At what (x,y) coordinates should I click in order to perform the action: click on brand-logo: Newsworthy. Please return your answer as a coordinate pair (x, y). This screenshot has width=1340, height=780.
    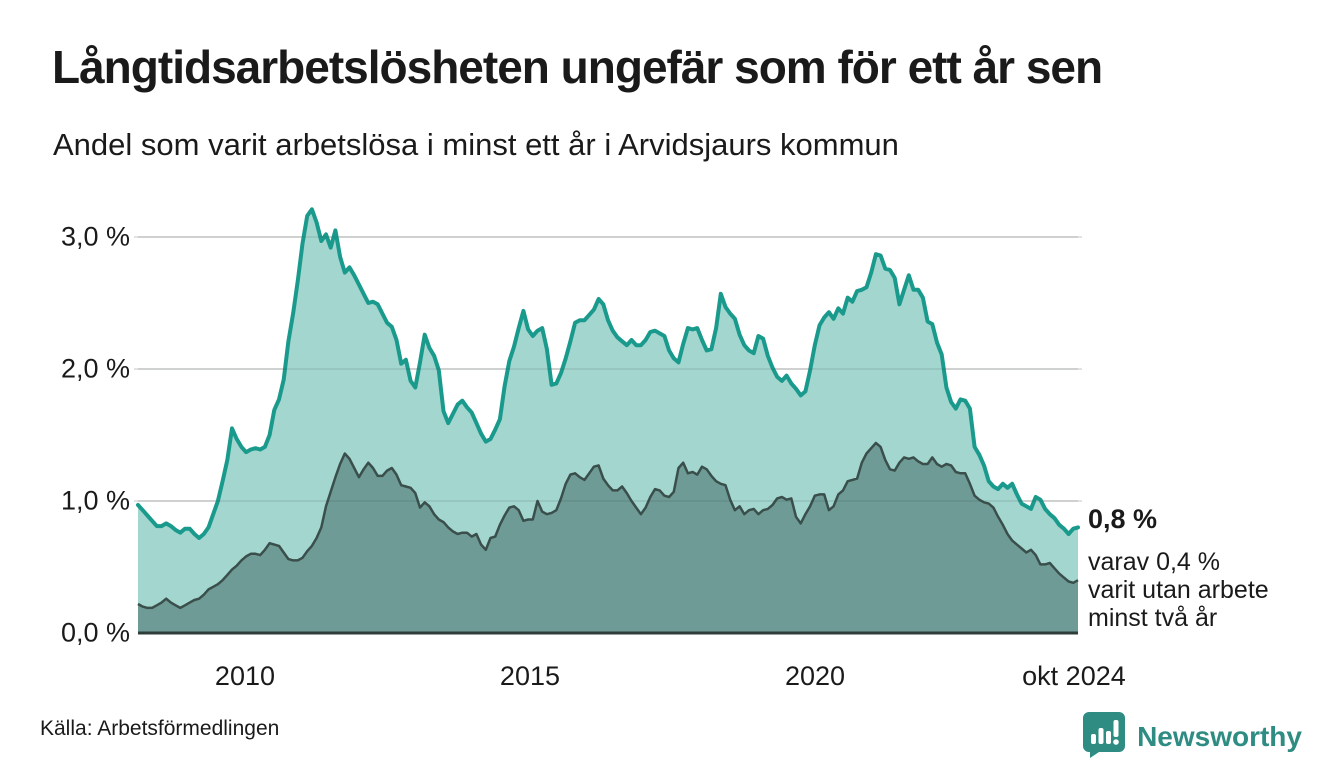
    Looking at the image, I should click on (1191, 736).